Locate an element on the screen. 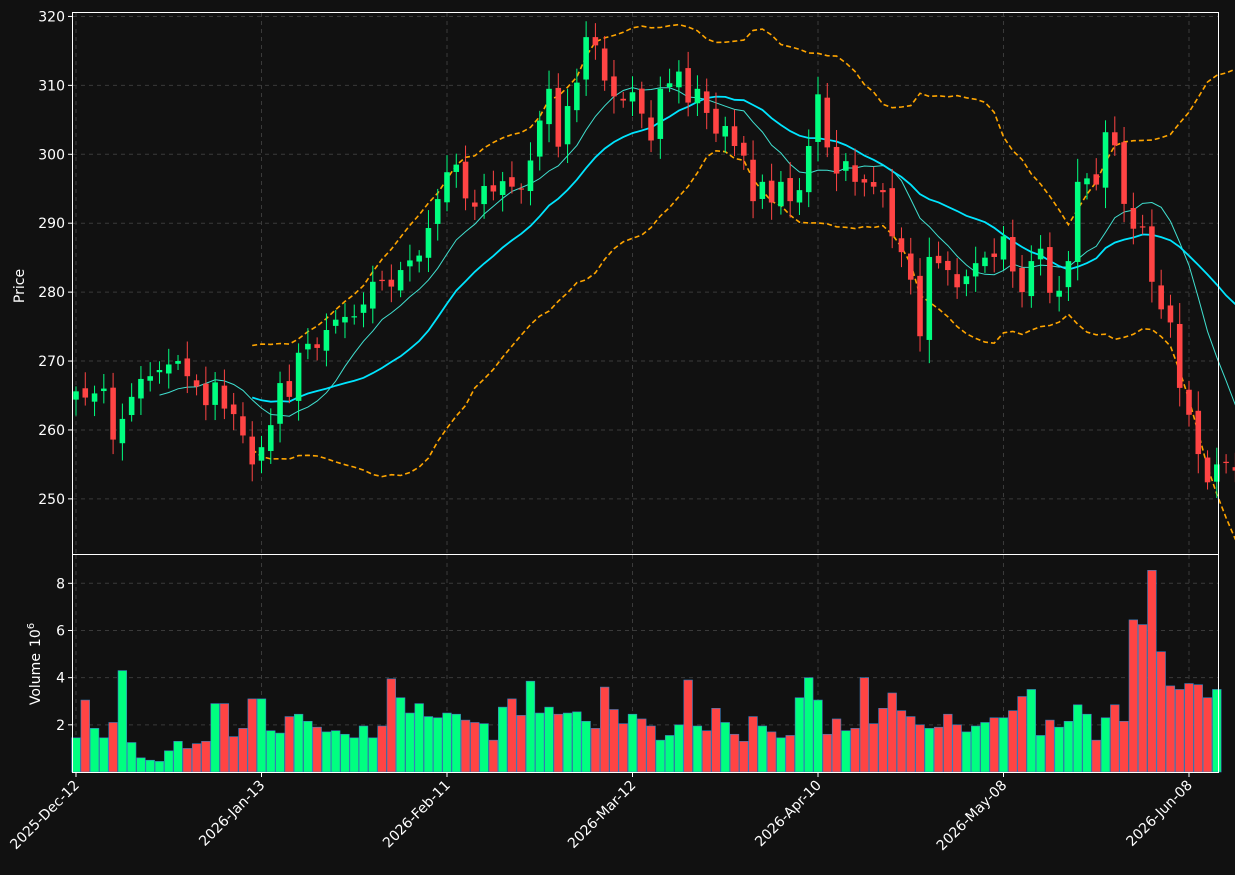  price-tick-label: 260 is located at coordinates (51, 431).